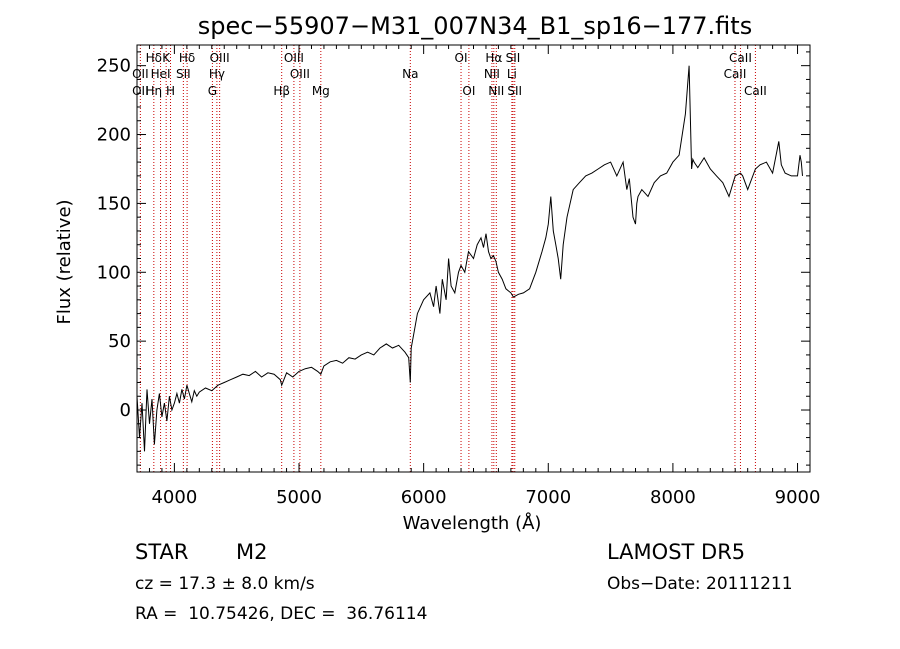  I want to click on marker-label: Hγ, so click(217, 74).